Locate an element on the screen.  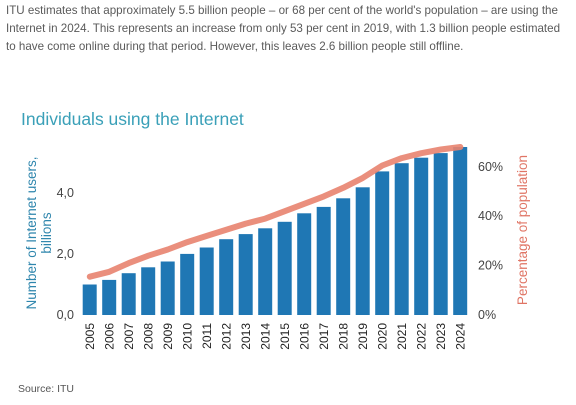
bar-2008 is located at coordinates (148, 291).